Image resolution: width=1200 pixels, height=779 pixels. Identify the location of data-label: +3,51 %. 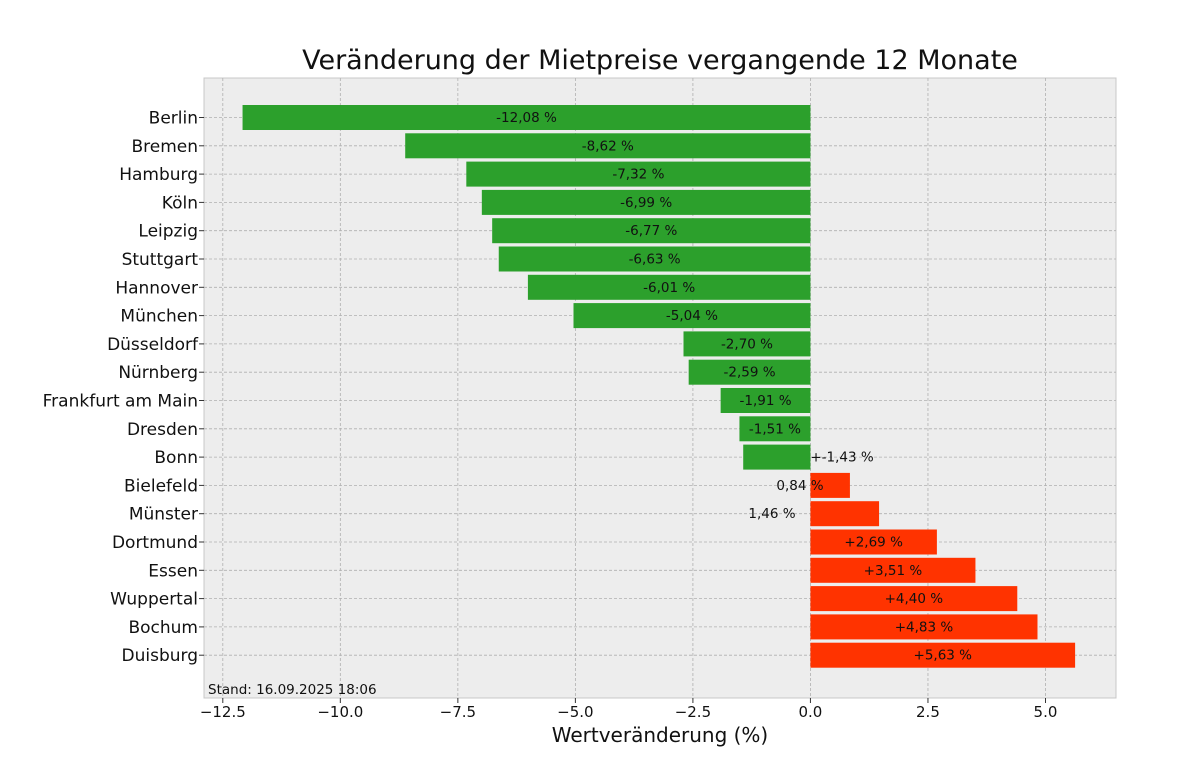
(893, 571).